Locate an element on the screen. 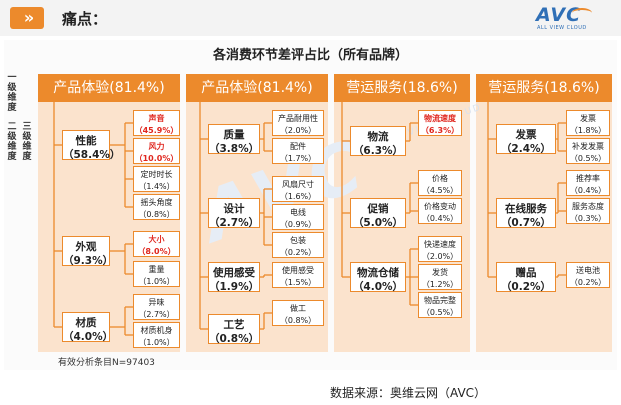 The height and width of the screenshot is (405, 621). dimension-box: 发票 （2.4%） is located at coordinates (526, 139).